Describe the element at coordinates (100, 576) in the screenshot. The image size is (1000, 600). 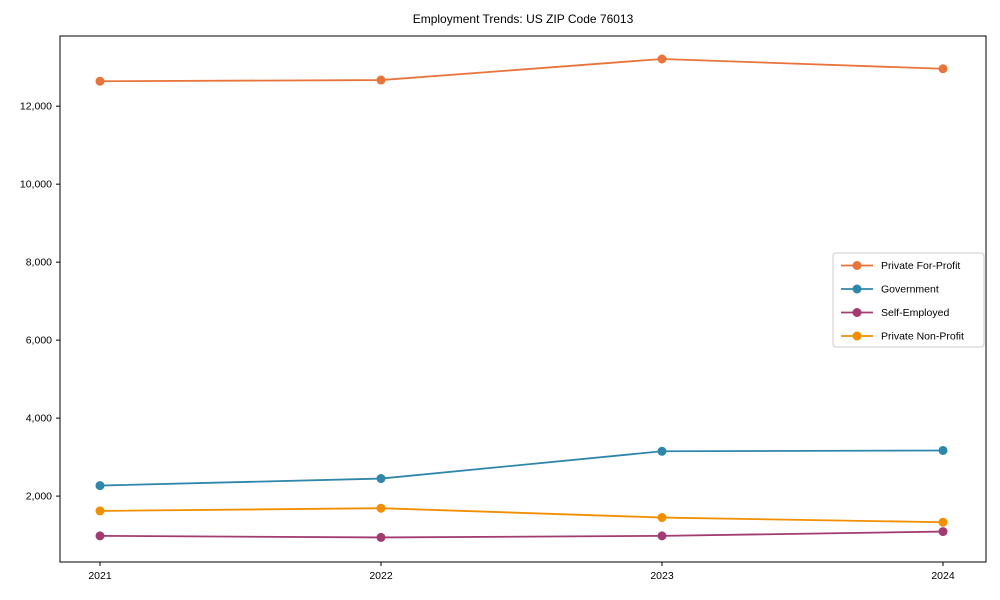
I see `x-tick-label: 2021` at that location.